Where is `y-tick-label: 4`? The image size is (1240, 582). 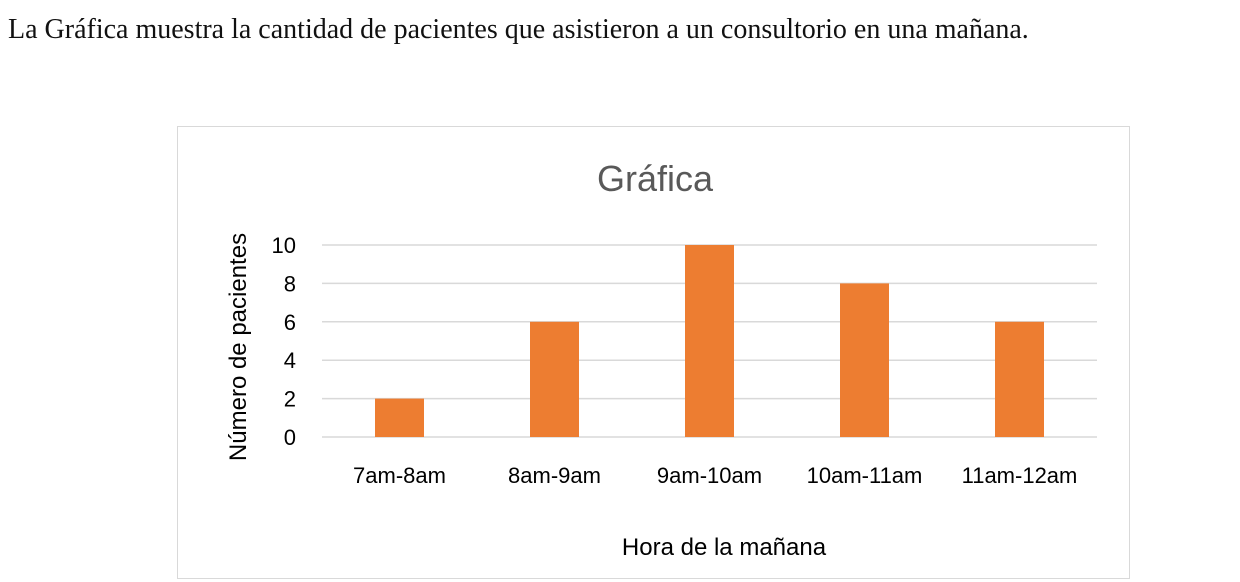
y-tick-label: 4 is located at coordinates (290, 360).